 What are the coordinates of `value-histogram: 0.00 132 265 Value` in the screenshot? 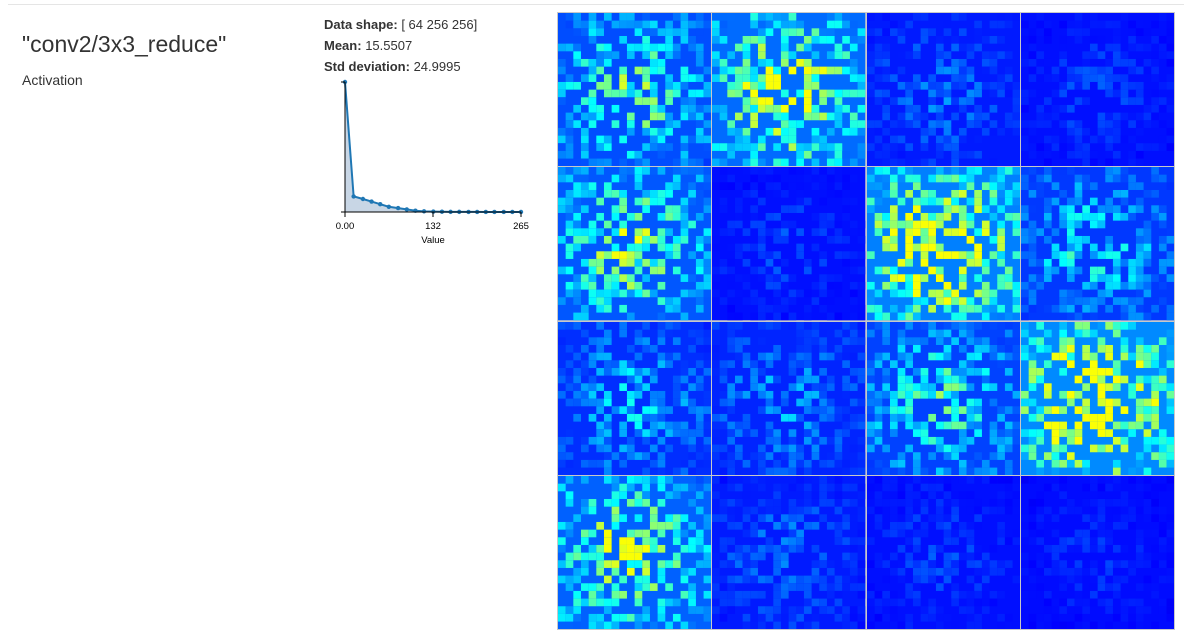 It's located at (434, 164).